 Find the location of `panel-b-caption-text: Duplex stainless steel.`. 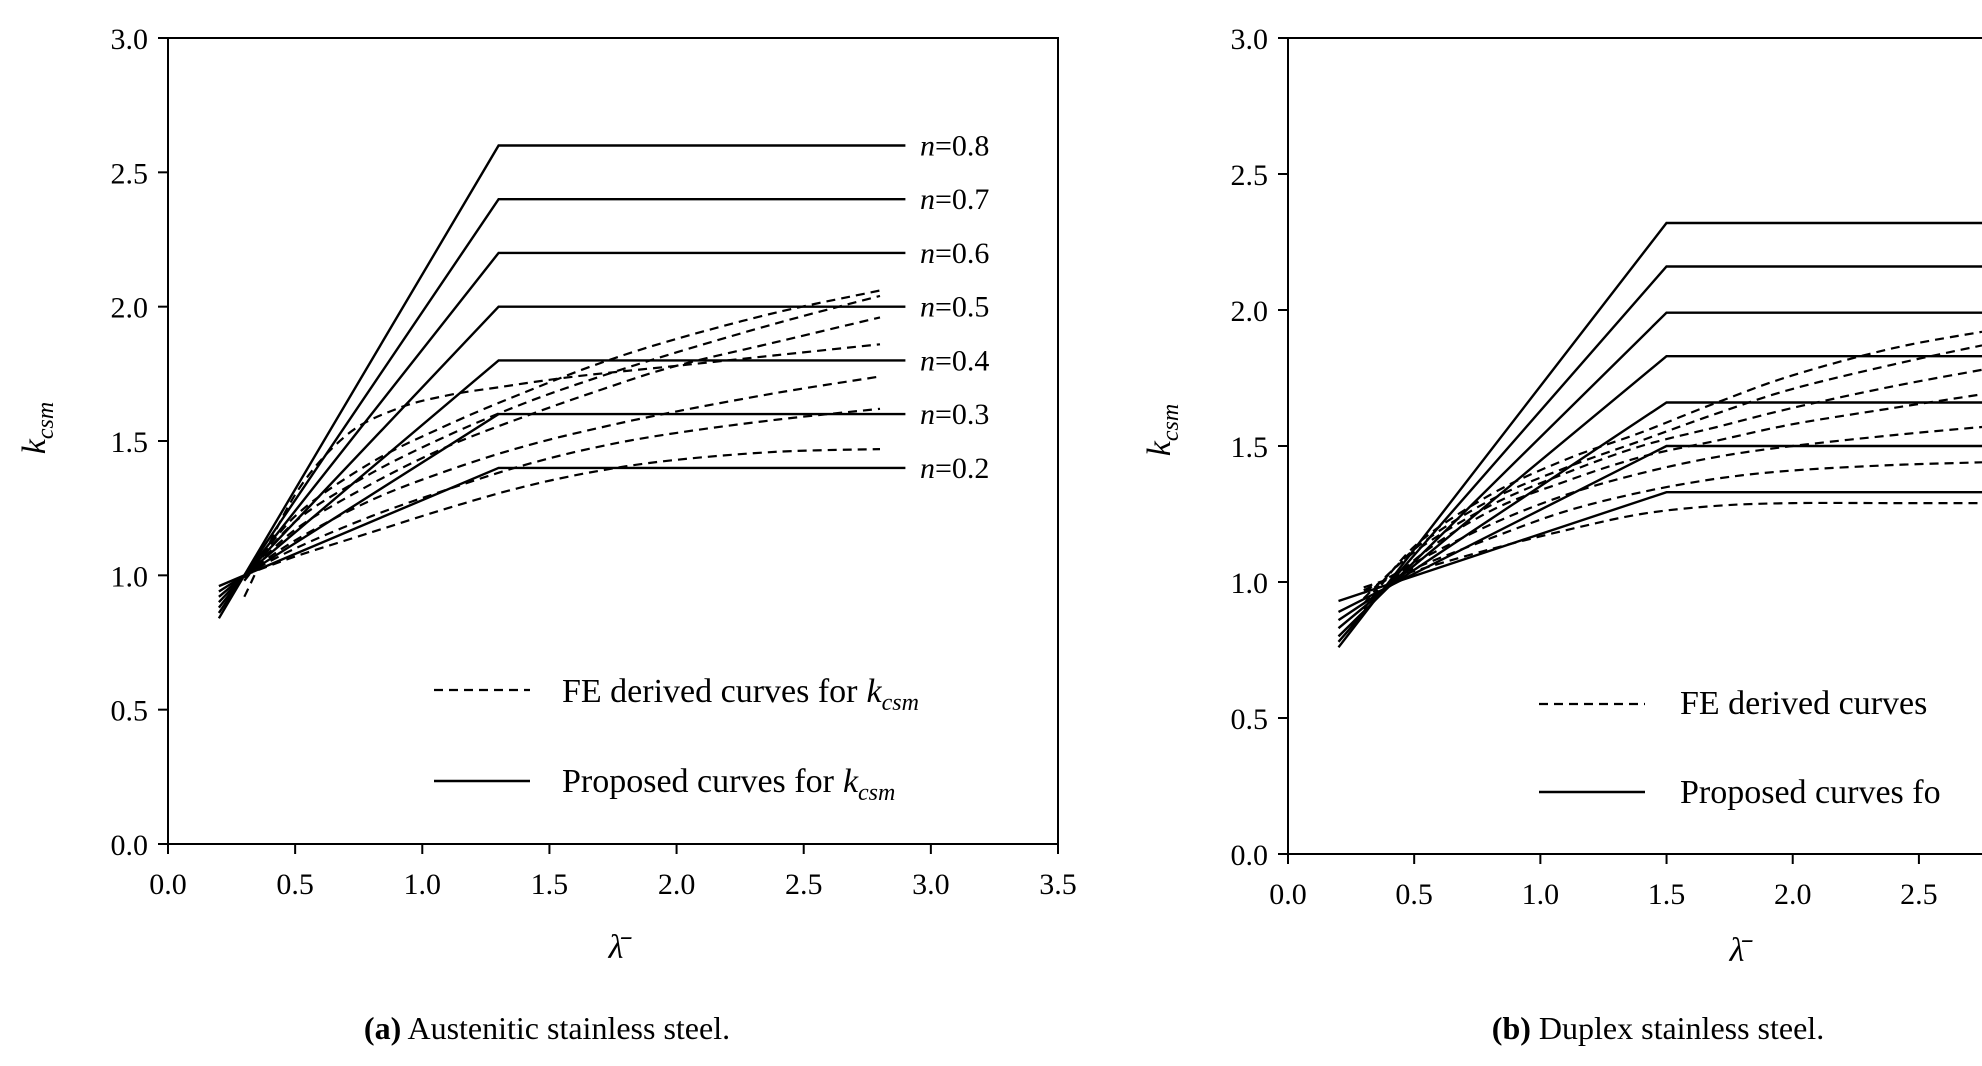

panel-b-caption-text: Duplex stainless steel. is located at coordinates (1681, 1028).